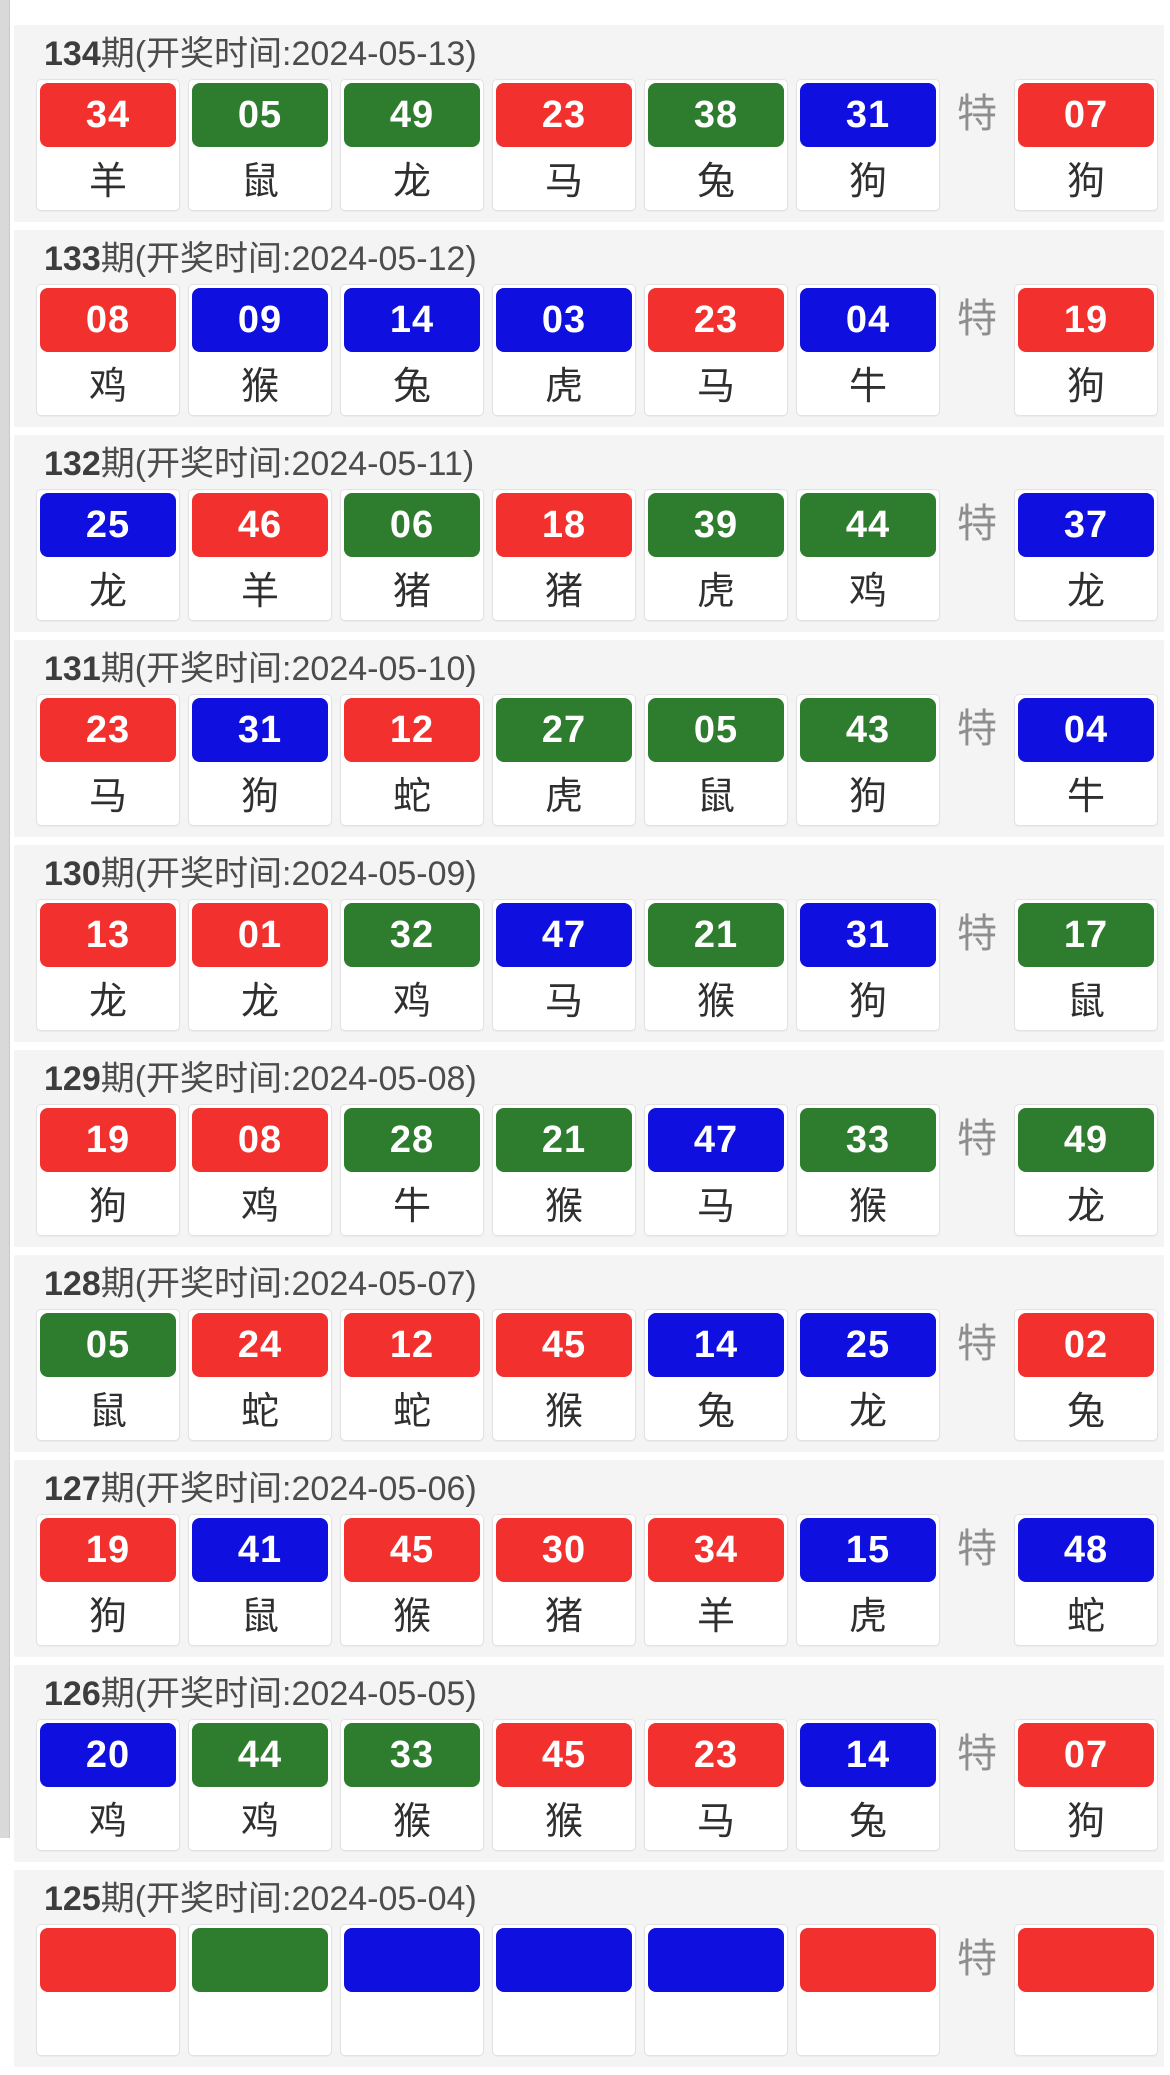 The height and width of the screenshot is (2075, 1170). Describe the element at coordinates (108, 1345) in the screenshot. I see `ball-number: 05` at that location.